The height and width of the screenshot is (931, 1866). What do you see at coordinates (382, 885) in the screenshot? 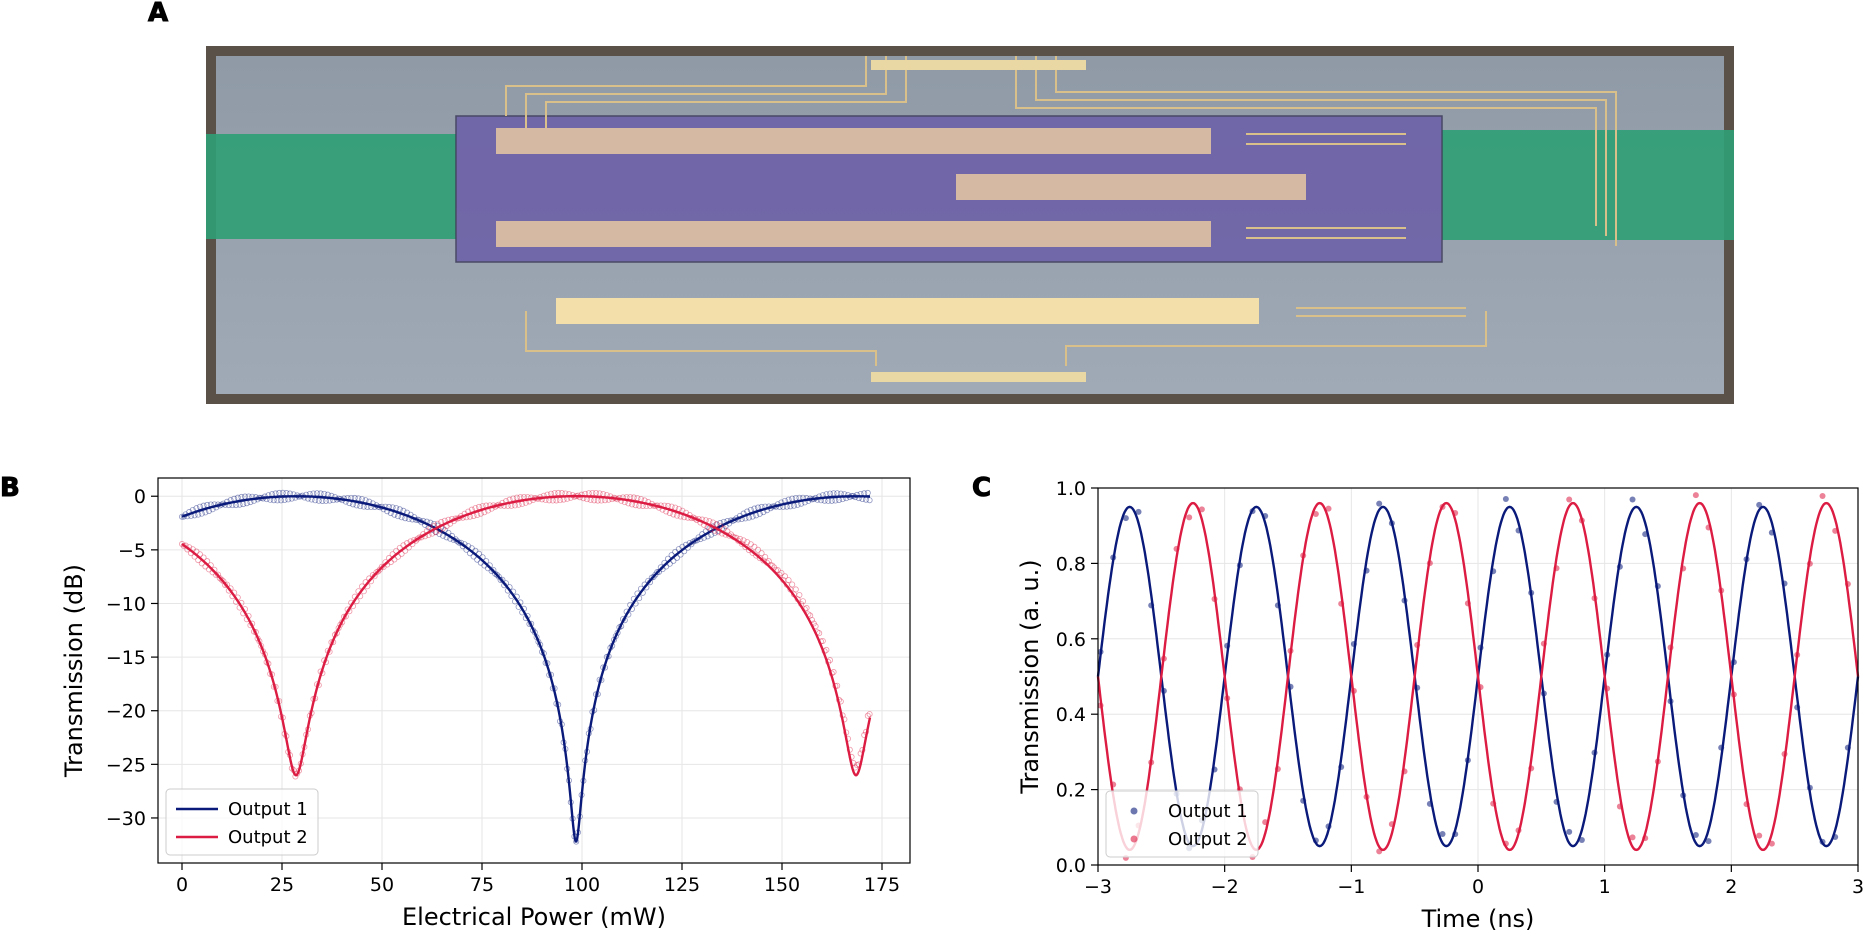
I see `b-xtick-label: 50` at bounding box center [382, 885].